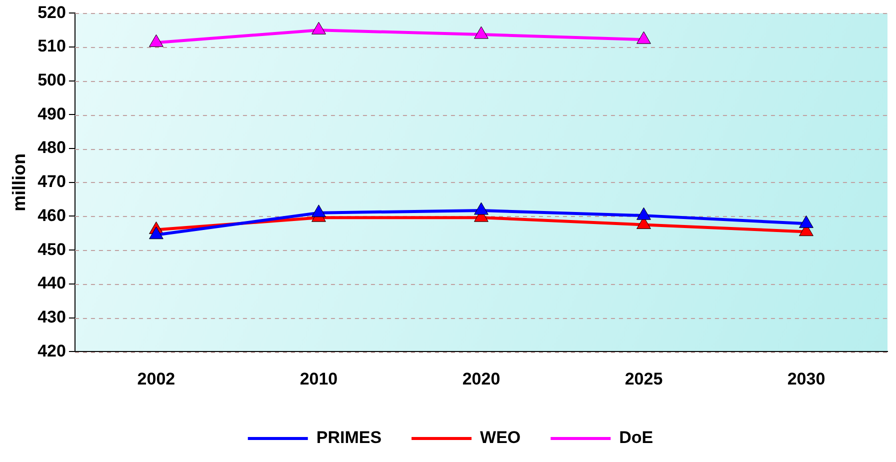 This screenshot has height=462, width=896. What do you see at coordinates (481, 378) in the screenshot?
I see `x-tick-label: 2020` at bounding box center [481, 378].